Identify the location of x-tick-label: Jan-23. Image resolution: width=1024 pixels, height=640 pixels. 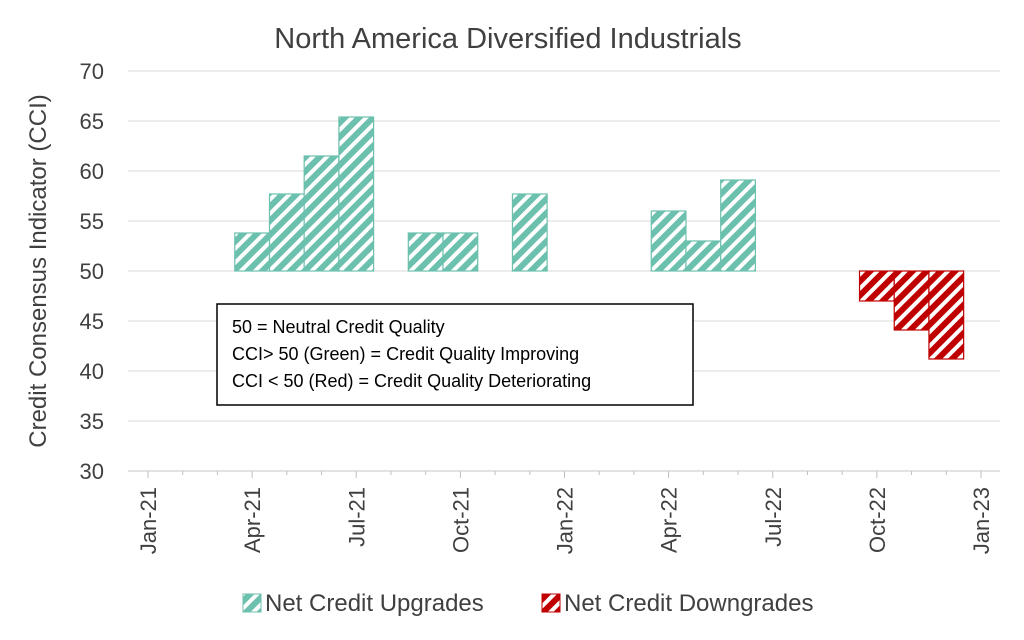
(981, 520).